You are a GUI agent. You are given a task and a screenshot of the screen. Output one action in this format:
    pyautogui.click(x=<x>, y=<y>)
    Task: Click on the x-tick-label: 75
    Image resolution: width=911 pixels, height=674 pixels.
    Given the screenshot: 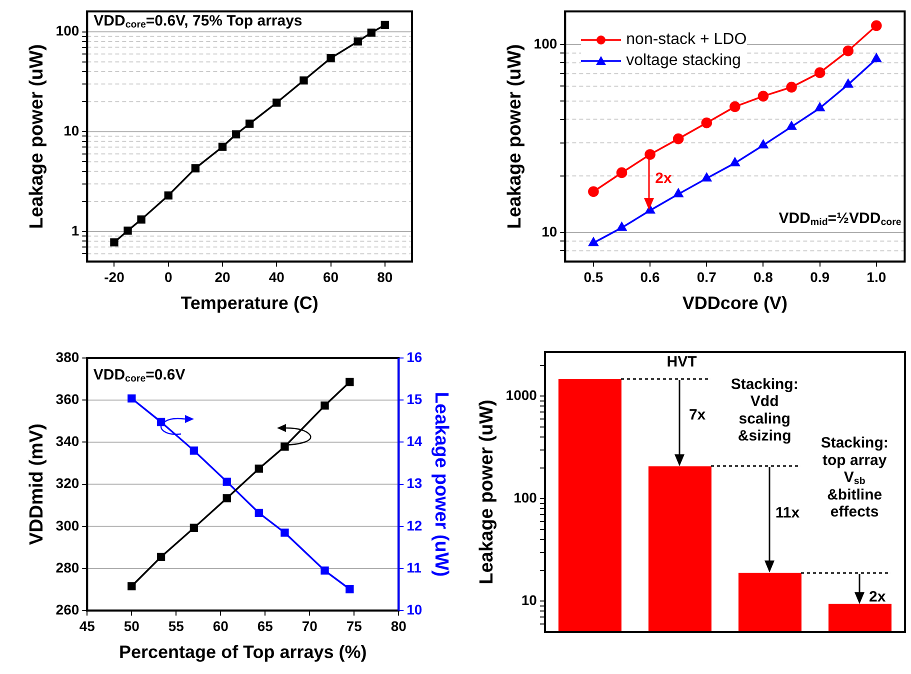 What is the action you would take?
    pyautogui.click(x=354, y=626)
    